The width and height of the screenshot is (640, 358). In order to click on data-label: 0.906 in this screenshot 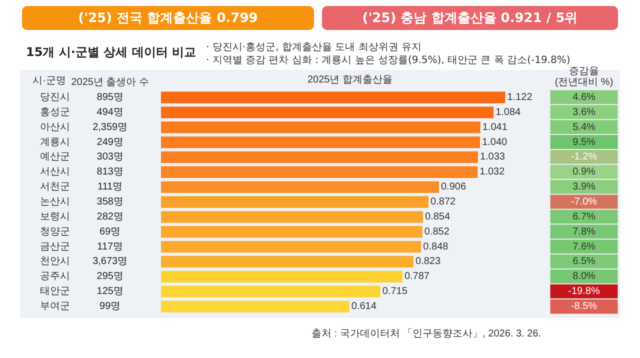, I will do `click(453, 187)`.